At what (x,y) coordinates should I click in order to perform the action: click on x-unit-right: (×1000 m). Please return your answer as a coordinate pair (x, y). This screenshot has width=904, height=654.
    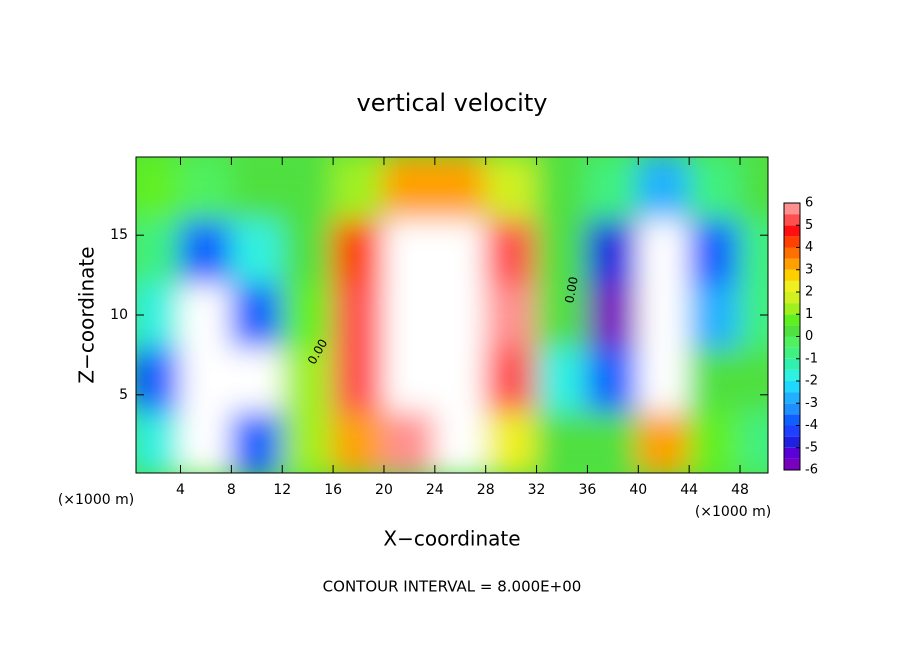
    Looking at the image, I should click on (733, 512).